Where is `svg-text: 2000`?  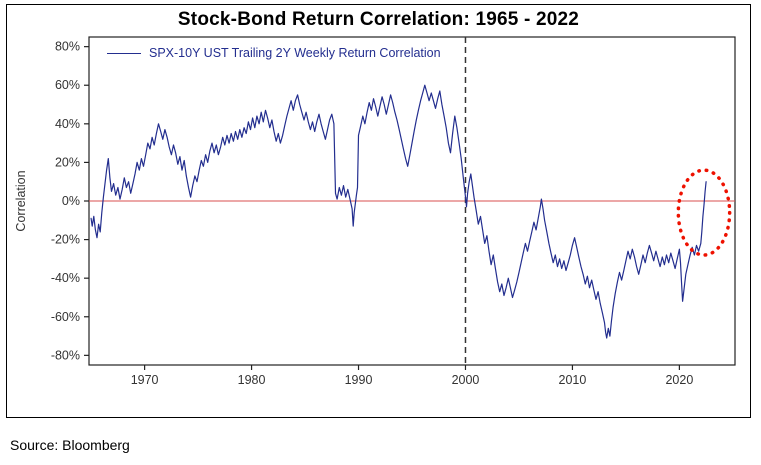 svg-text: 2000 is located at coordinates (466, 380).